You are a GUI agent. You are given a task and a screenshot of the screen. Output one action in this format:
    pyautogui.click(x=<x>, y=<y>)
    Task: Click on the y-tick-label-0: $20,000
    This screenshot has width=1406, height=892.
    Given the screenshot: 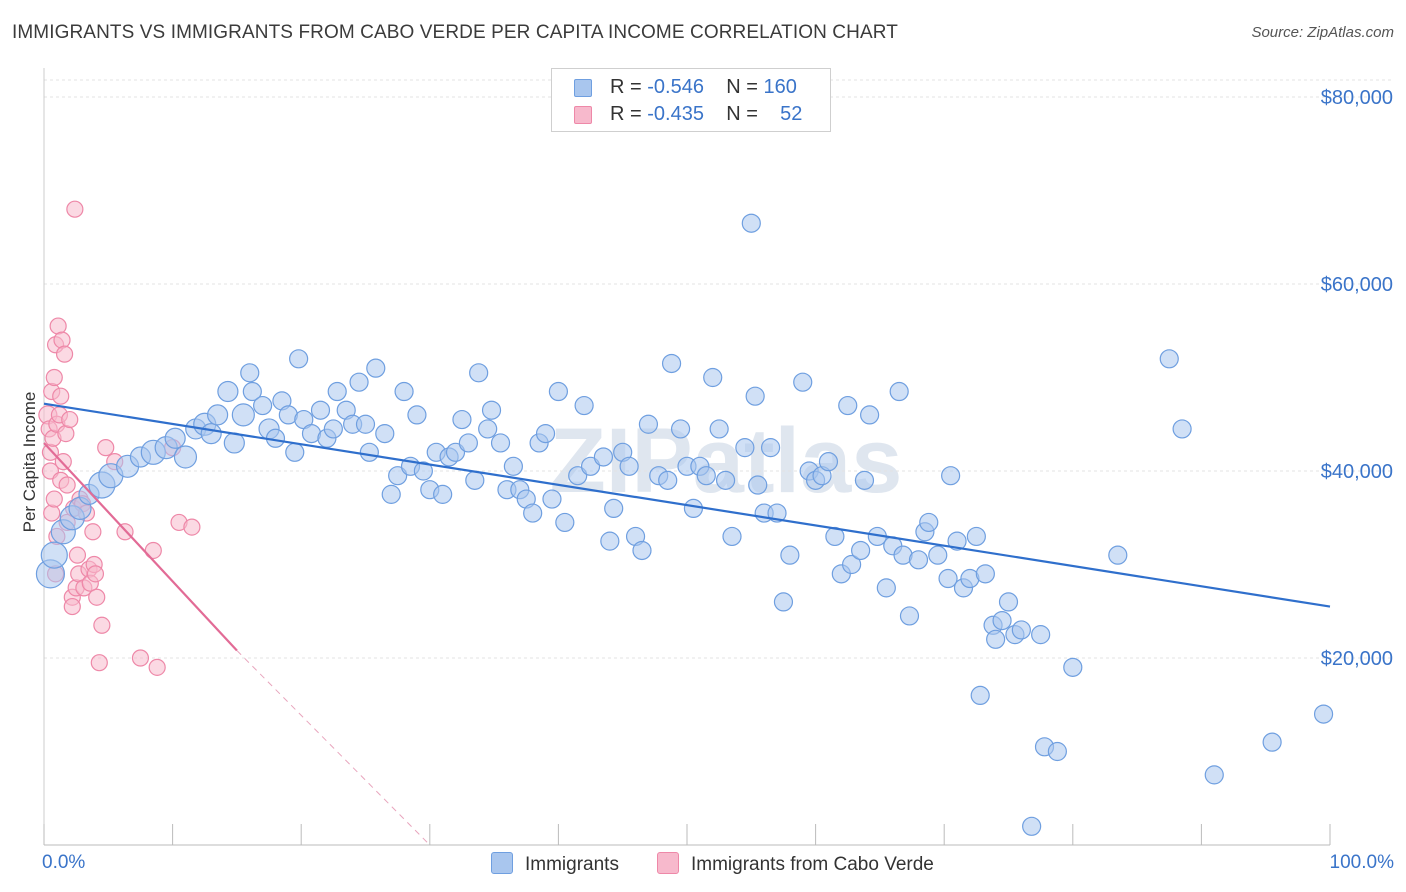 What is the action you would take?
    pyautogui.click(x=1357, y=659)
    